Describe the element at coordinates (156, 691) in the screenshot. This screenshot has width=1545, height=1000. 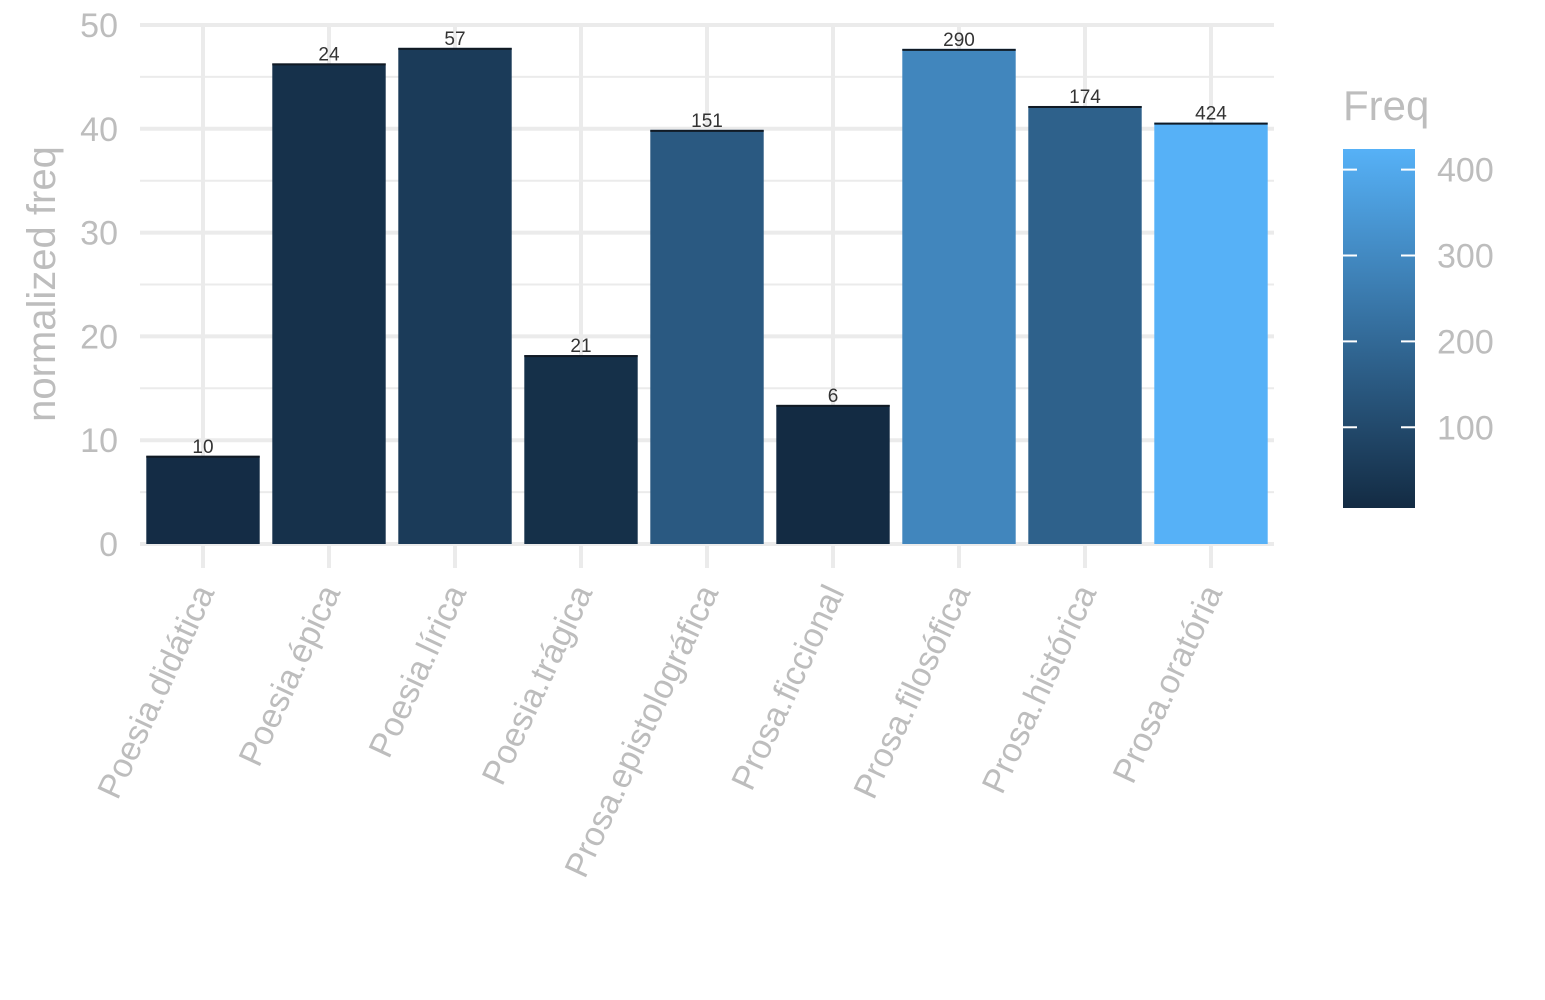
I see `x-tick-label: Poesia.didática` at that location.